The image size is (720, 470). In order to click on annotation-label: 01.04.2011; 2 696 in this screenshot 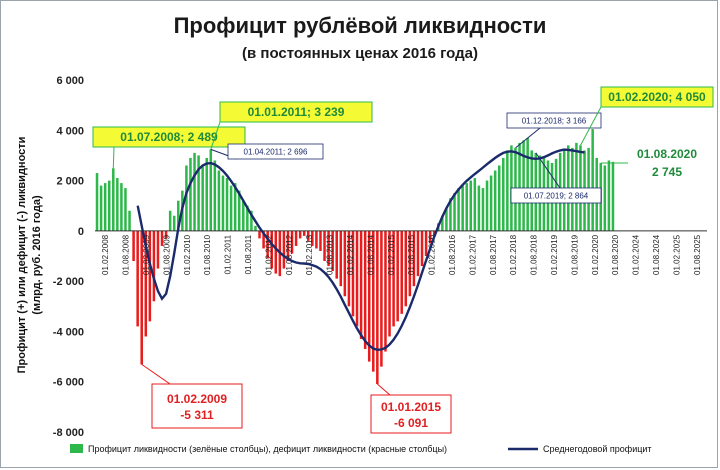, I will do `click(276, 152)`.